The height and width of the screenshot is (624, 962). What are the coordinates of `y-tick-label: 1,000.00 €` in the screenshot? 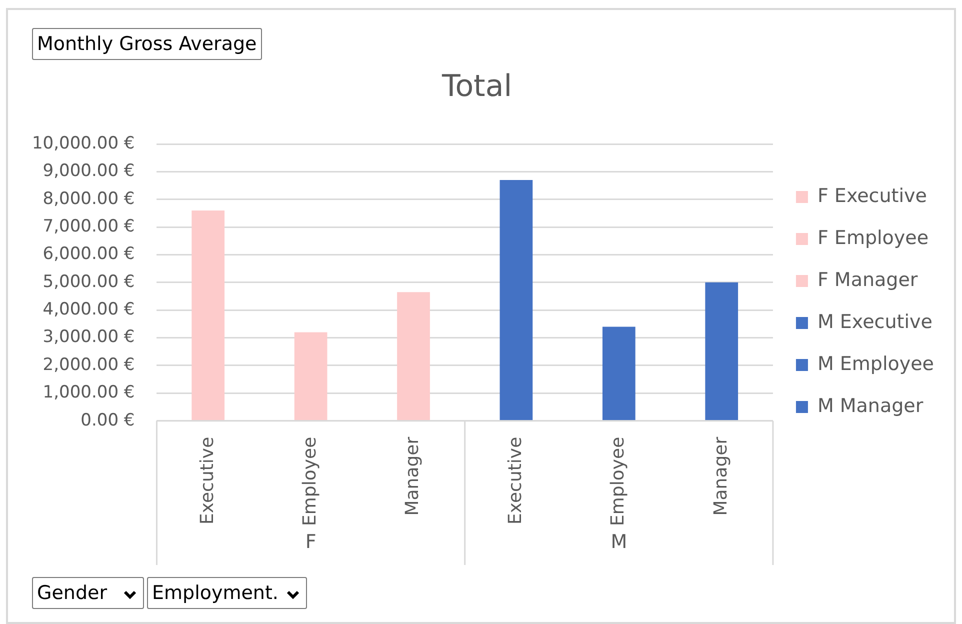 It's located at (88, 392).